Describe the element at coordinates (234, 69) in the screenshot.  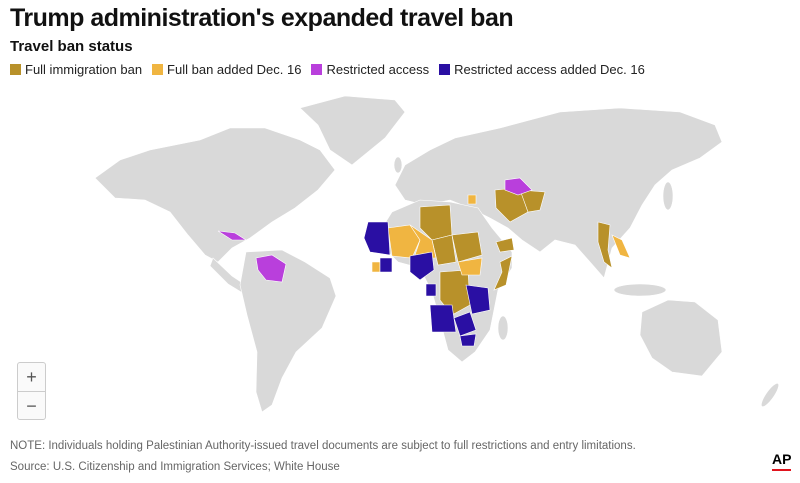
I see `legend-label: Full ban added Dec. 16` at that location.